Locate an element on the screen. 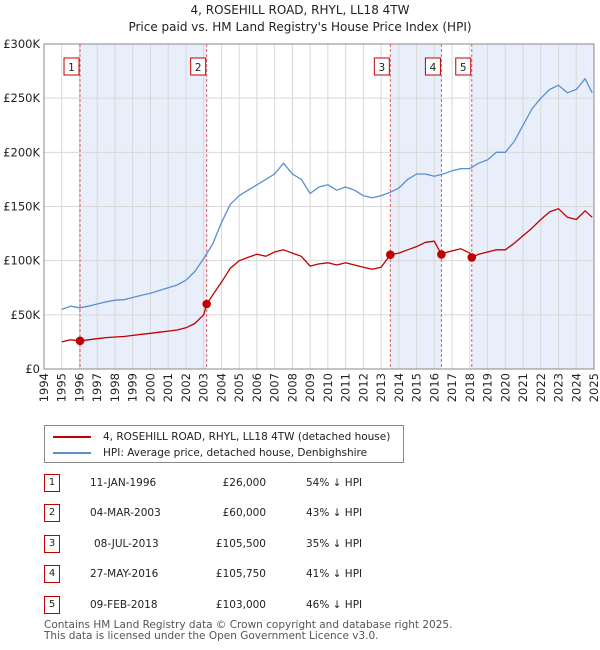 The height and width of the screenshot is (650, 600). sale-hpi-diff: 41% ↓ HPI is located at coordinates (334, 574).